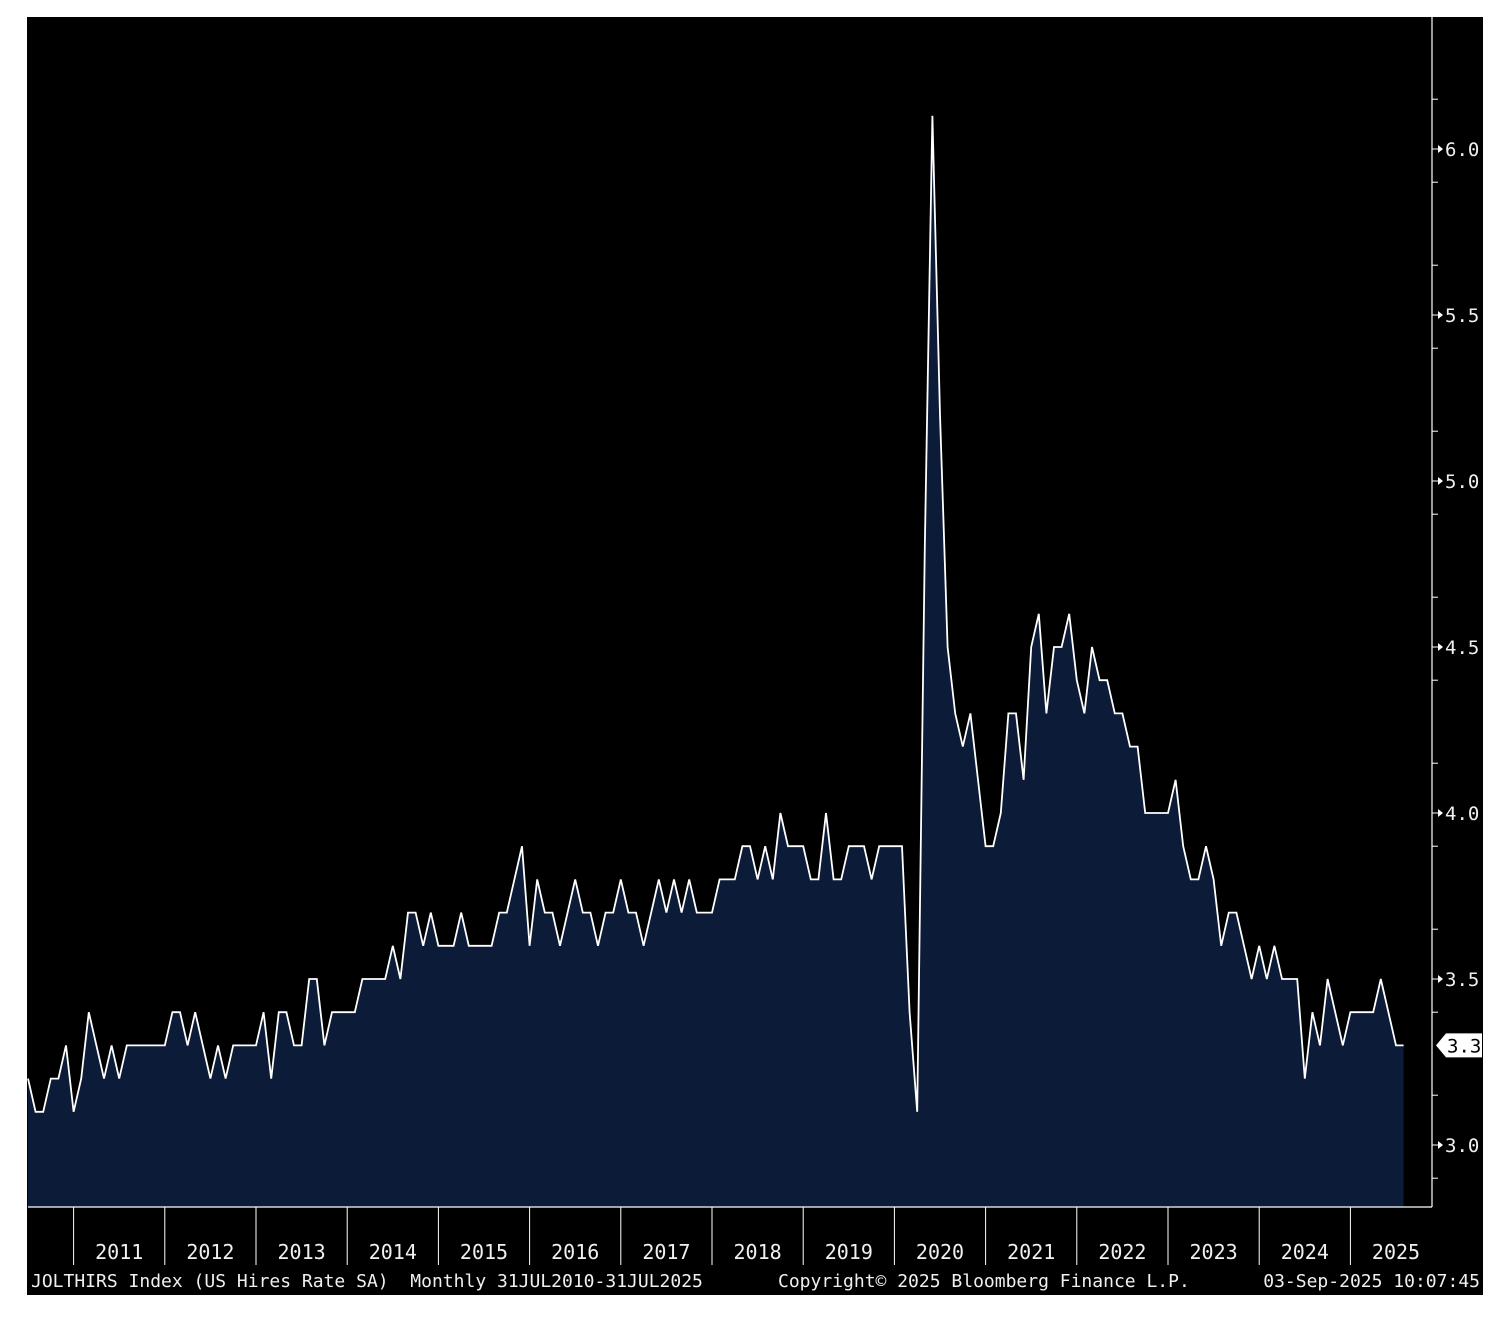 The width and height of the screenshot is (1508, 1324). I want to click on x-tick-label: 2017, so click(666, 1252).